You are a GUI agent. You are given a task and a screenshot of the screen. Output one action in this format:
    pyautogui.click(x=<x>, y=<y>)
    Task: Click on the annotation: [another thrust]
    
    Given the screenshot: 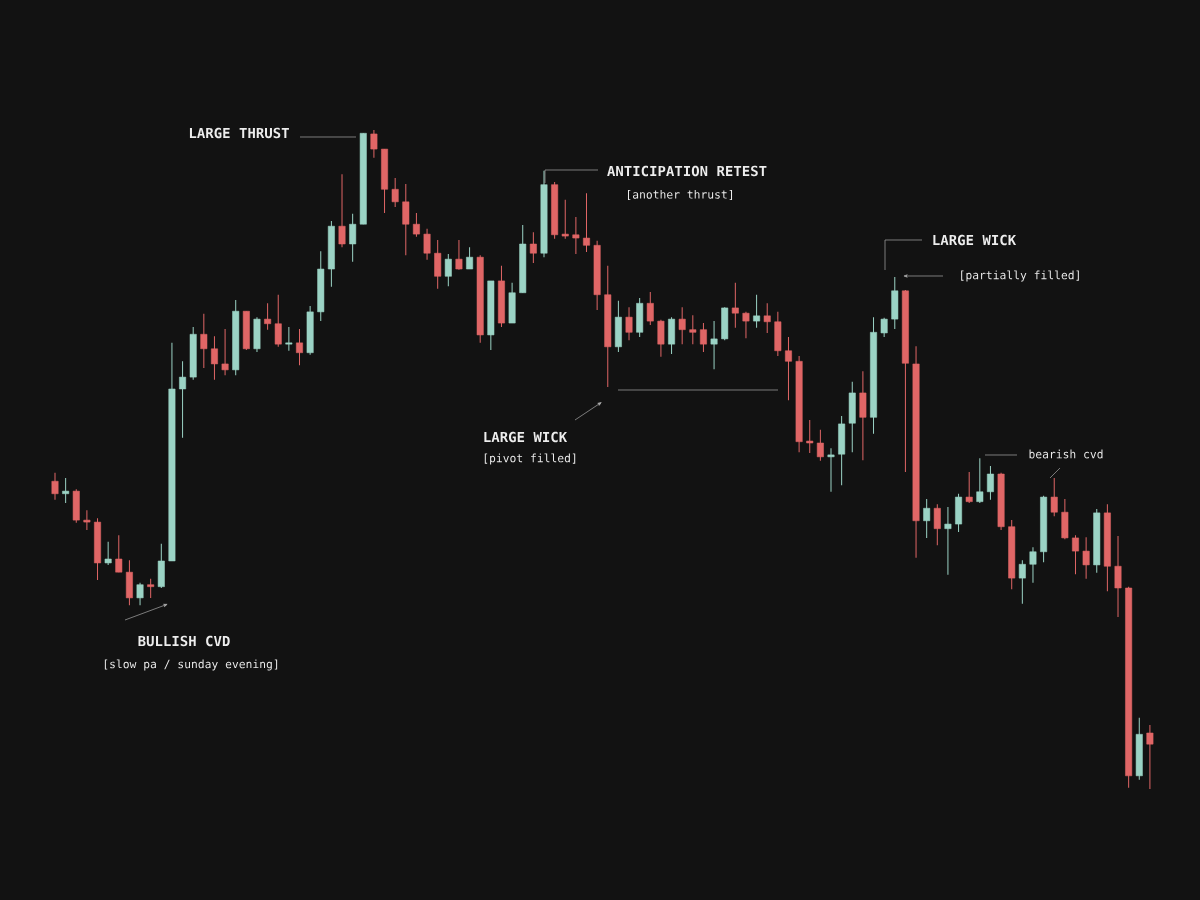 What is the action you would take?
    pyautogui.click(x=680, y=195)
    